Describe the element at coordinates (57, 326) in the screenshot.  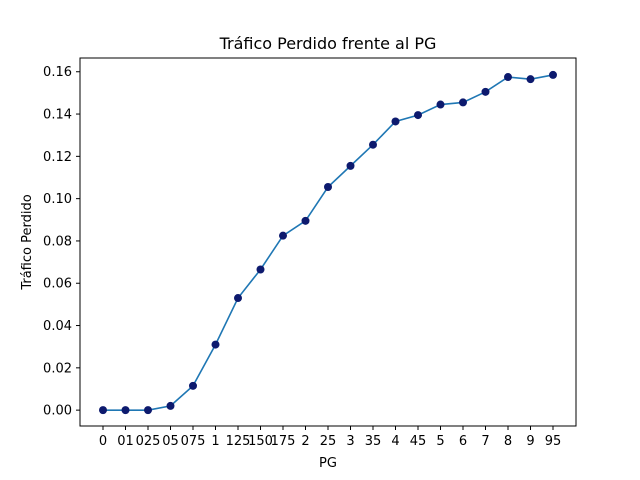
I see `y-tick-label: 0.04` at that location.